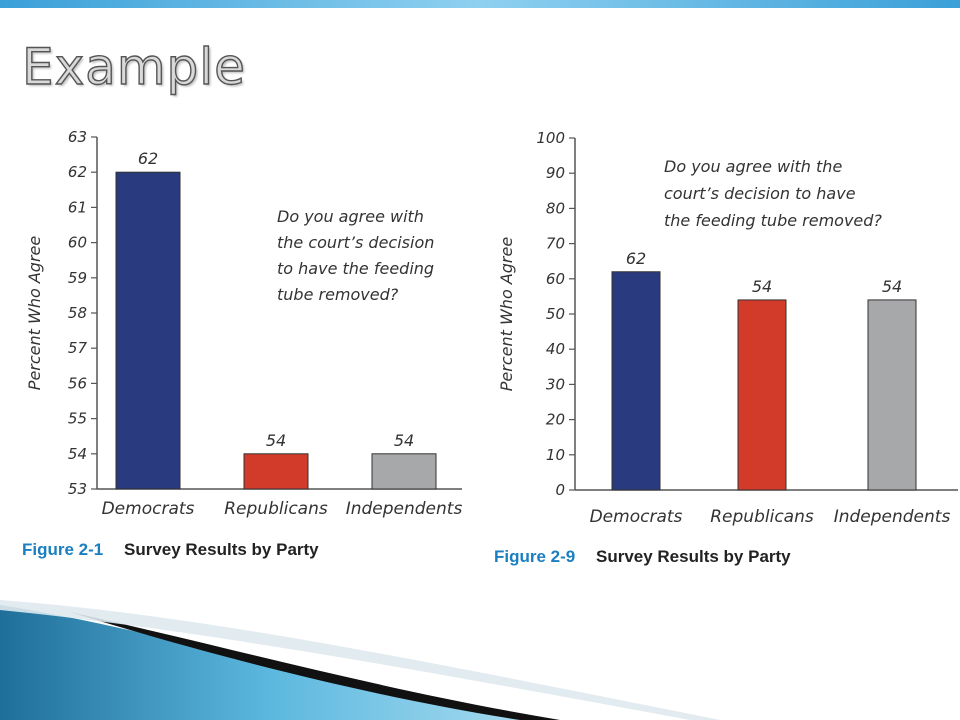 Image resolution: width=960 pixels, height=720 pixels. What do you see at coordinates (760, 193) in the screenshot?
I see `question-annotation-line: court’s decision to have` at bounding box center [760, 193].